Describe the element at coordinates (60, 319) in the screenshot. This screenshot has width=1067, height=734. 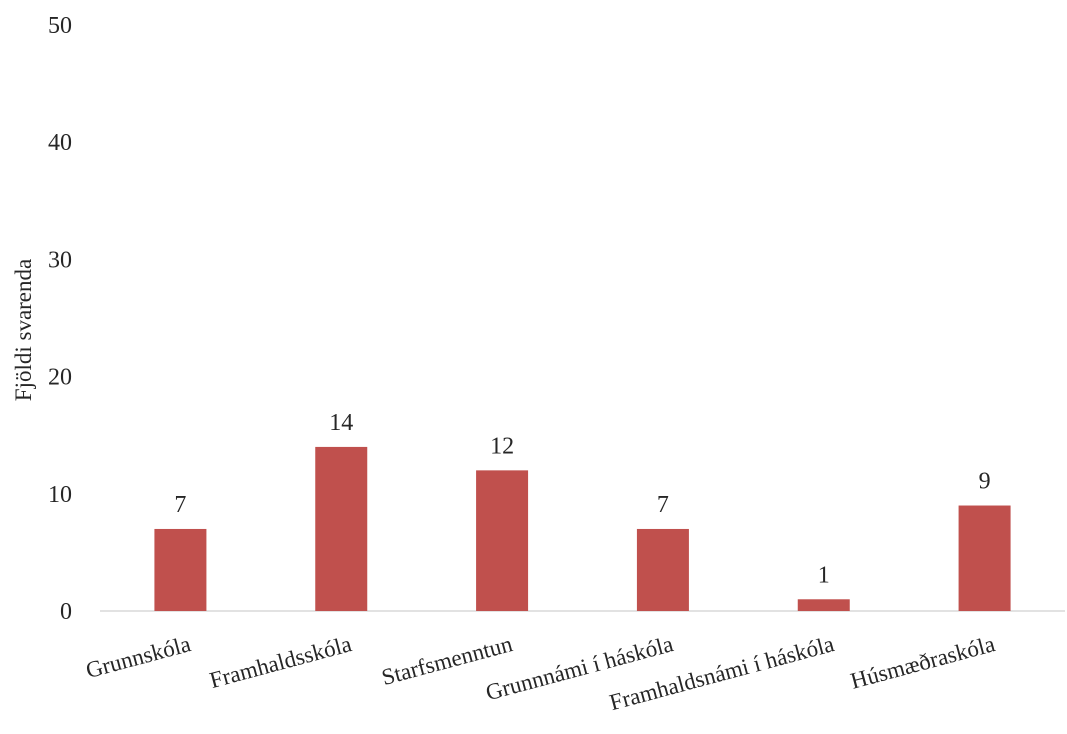
I see `y-axis-ticks: 0 10 20 30 40 50` at that location.